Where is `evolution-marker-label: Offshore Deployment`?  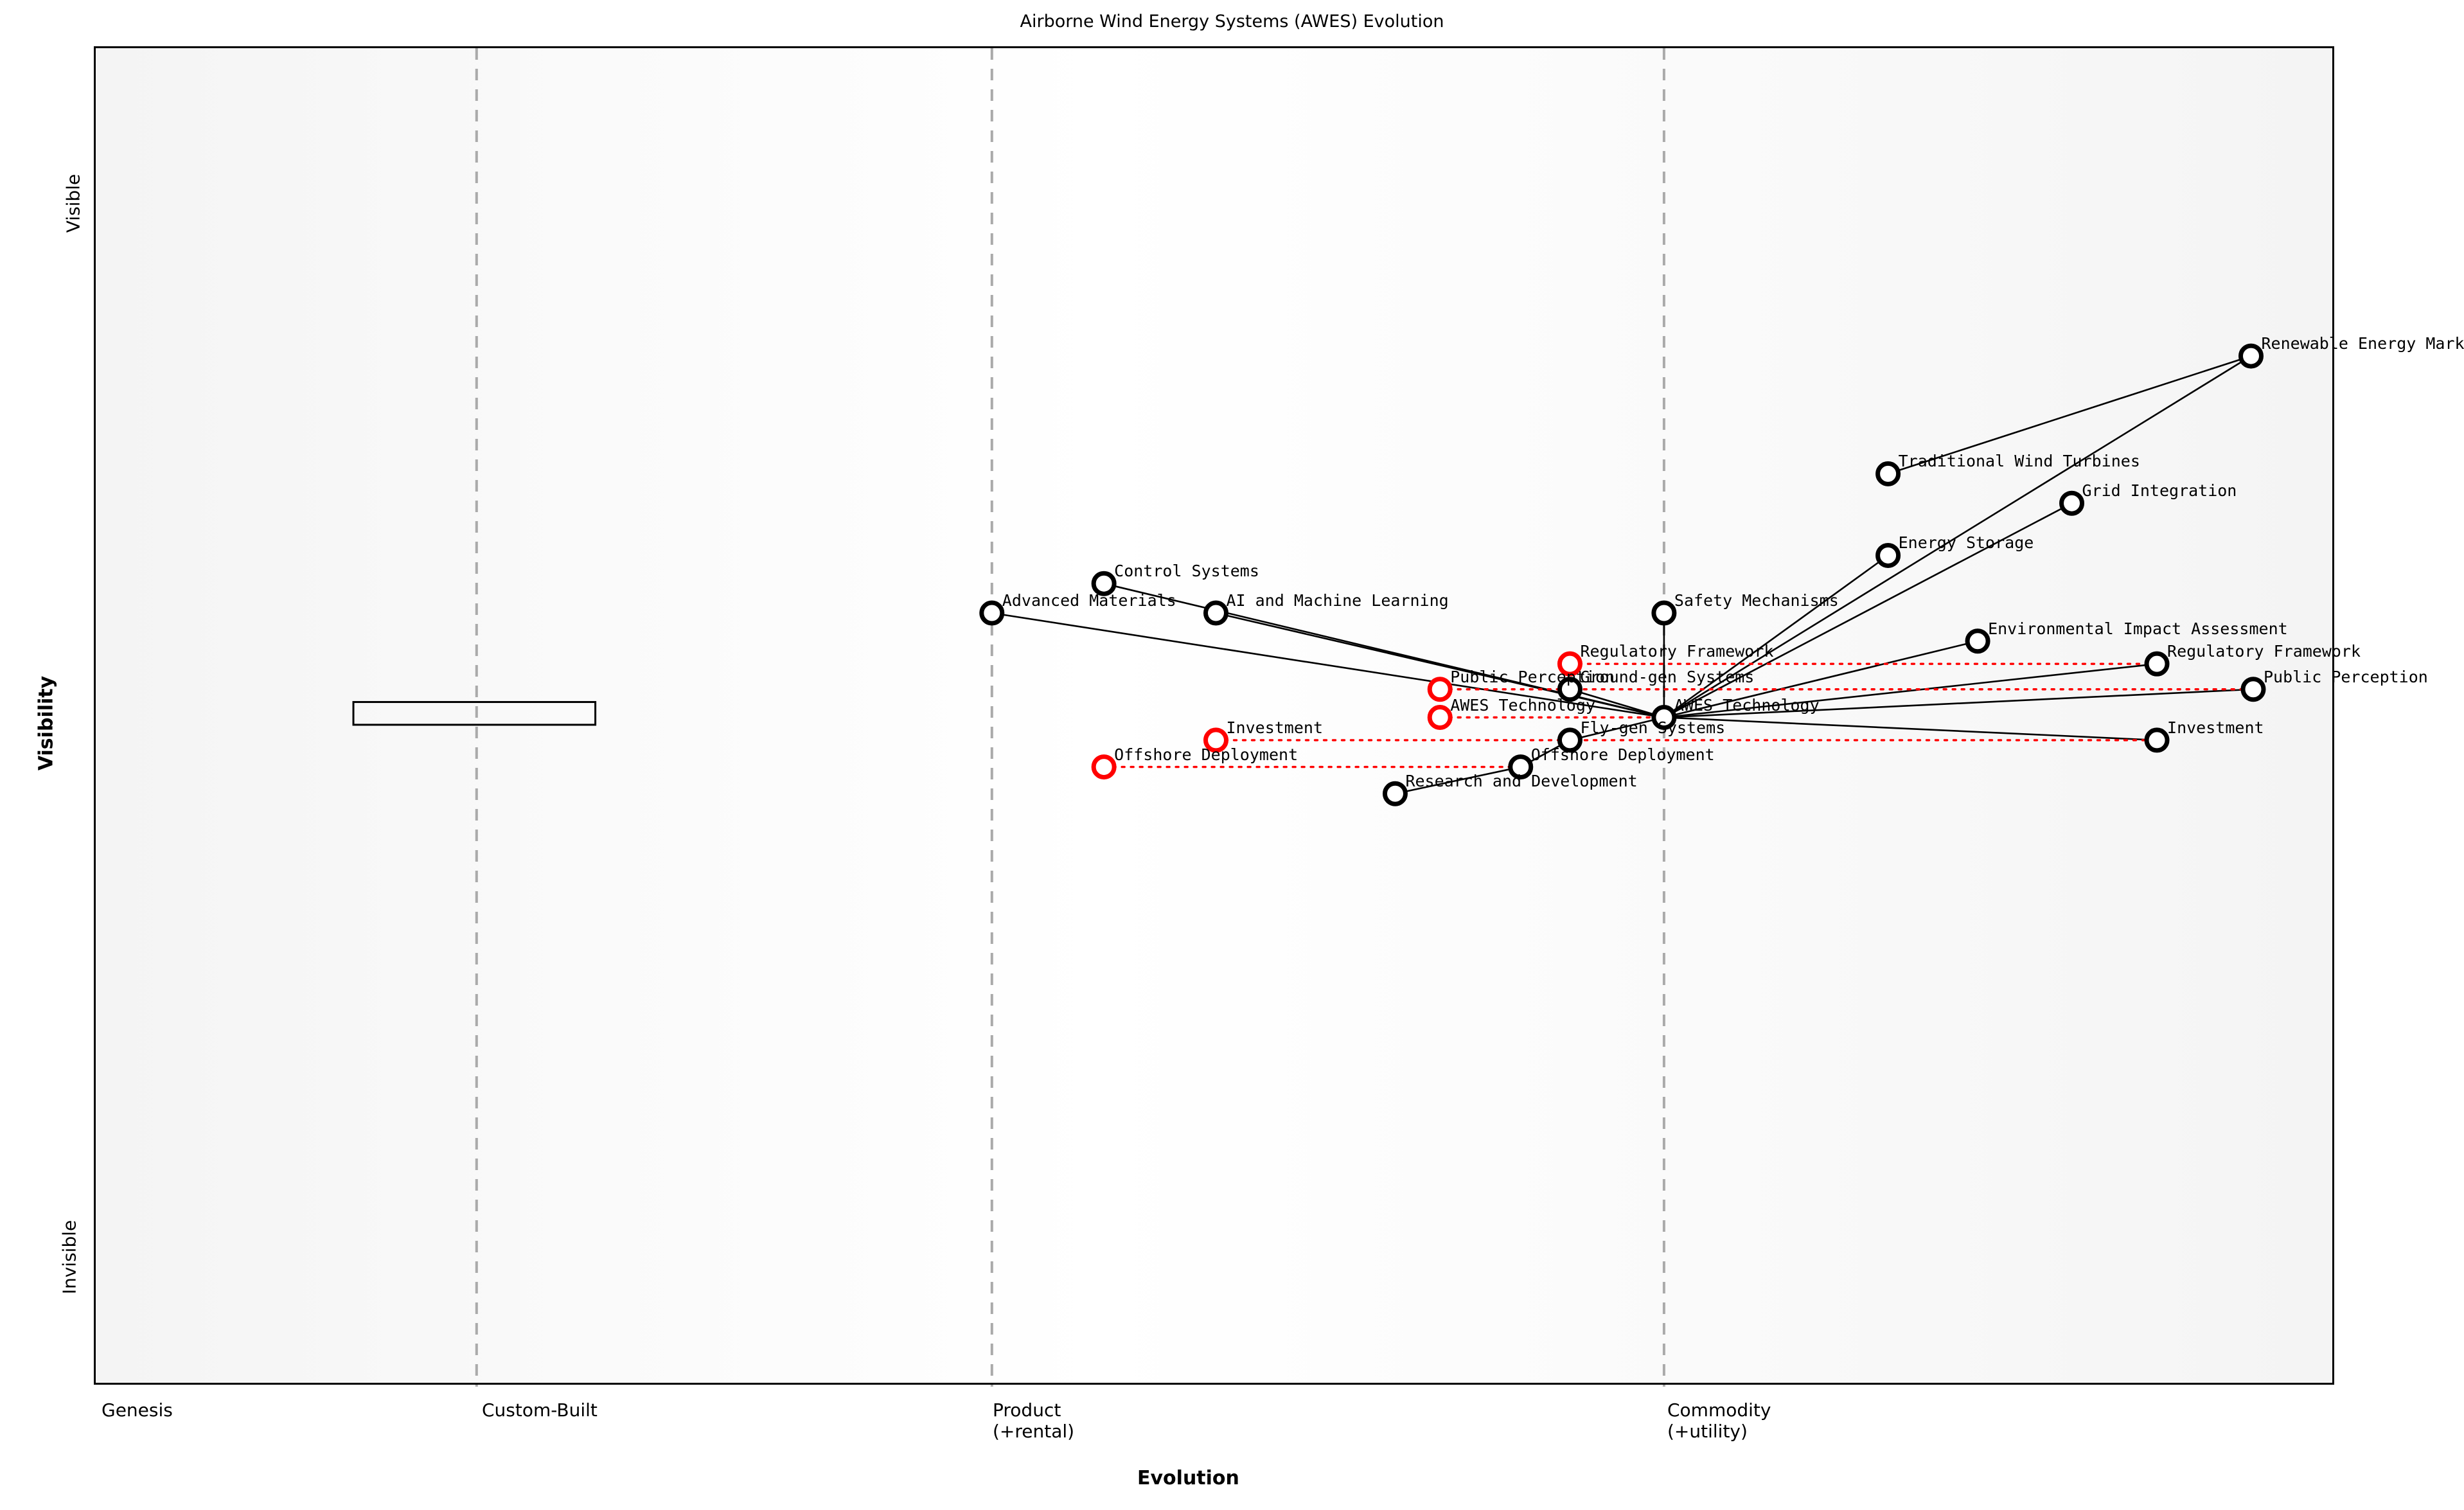
evolution-marker-label: Offshore Deployment is located at coordinates (1206, 755).